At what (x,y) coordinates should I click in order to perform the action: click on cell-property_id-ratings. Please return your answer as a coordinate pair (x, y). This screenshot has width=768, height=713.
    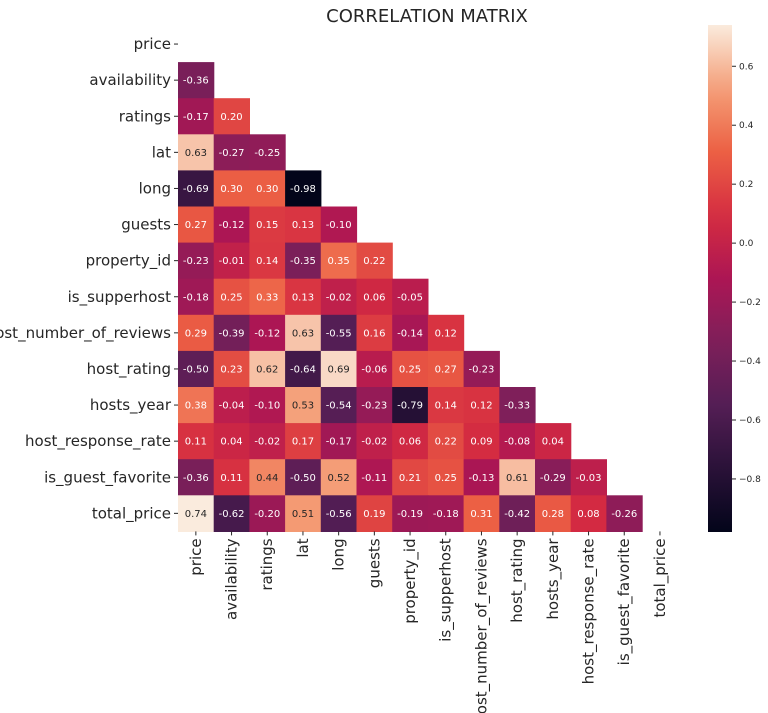
    Looking at the image, I should click on (267, 261).